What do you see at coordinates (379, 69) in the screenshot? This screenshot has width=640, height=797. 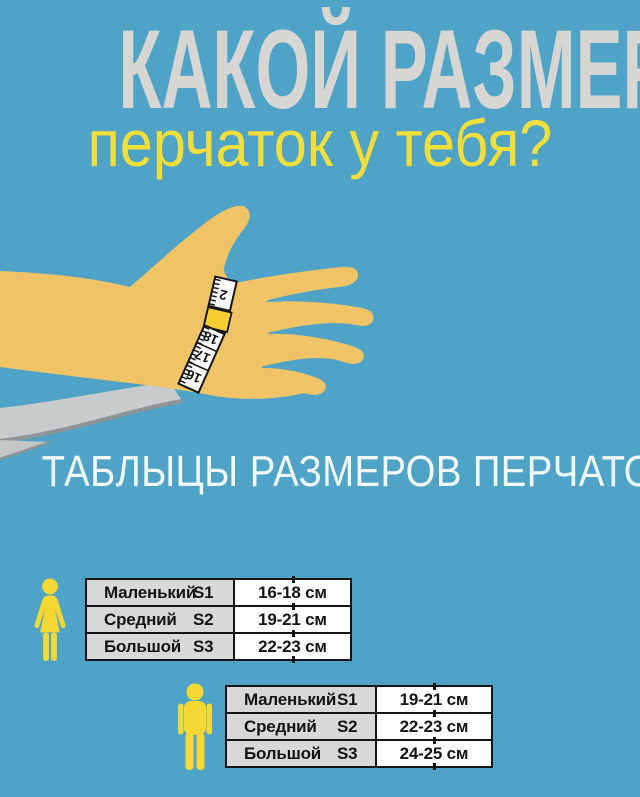 I see `poster-title: КАКОЙ РАЗМЕР` at bounding box center [379, 69].